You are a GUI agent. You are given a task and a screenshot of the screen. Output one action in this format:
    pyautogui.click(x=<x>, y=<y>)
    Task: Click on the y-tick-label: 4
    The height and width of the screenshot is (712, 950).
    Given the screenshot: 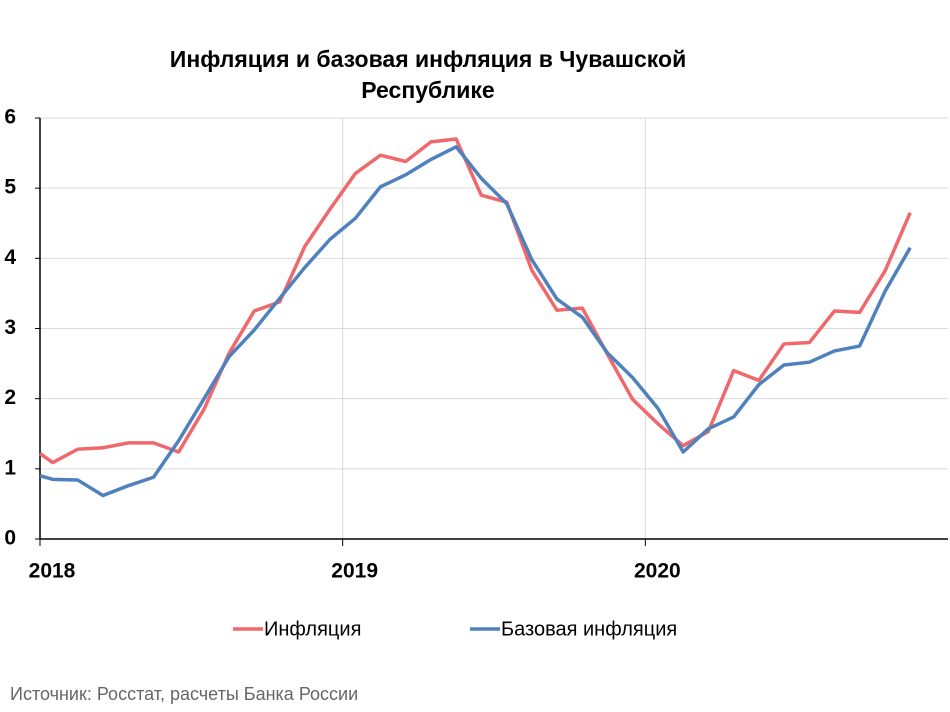 What is the action you would take?
    pyautogui.click(x=10, y=257)
    